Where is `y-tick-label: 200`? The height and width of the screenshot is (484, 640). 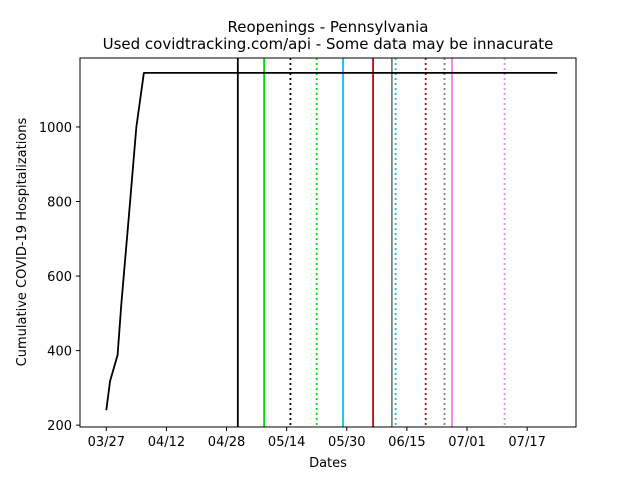 y-tick-label: 200 is located at coordinates (59, 426).